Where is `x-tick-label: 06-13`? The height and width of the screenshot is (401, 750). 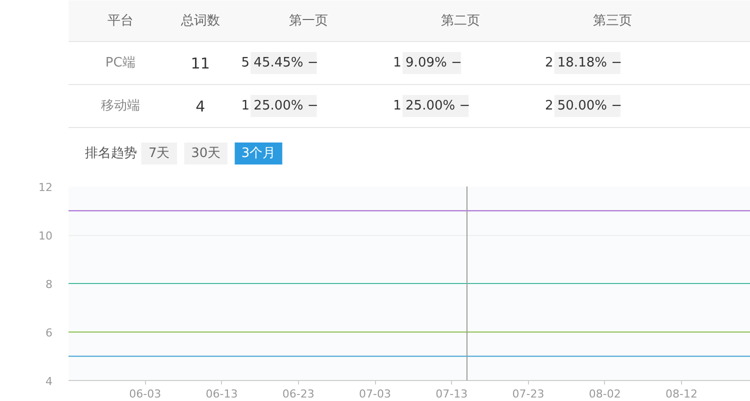 x-tick-label: 06-13 is located at coordinates (222, 394).